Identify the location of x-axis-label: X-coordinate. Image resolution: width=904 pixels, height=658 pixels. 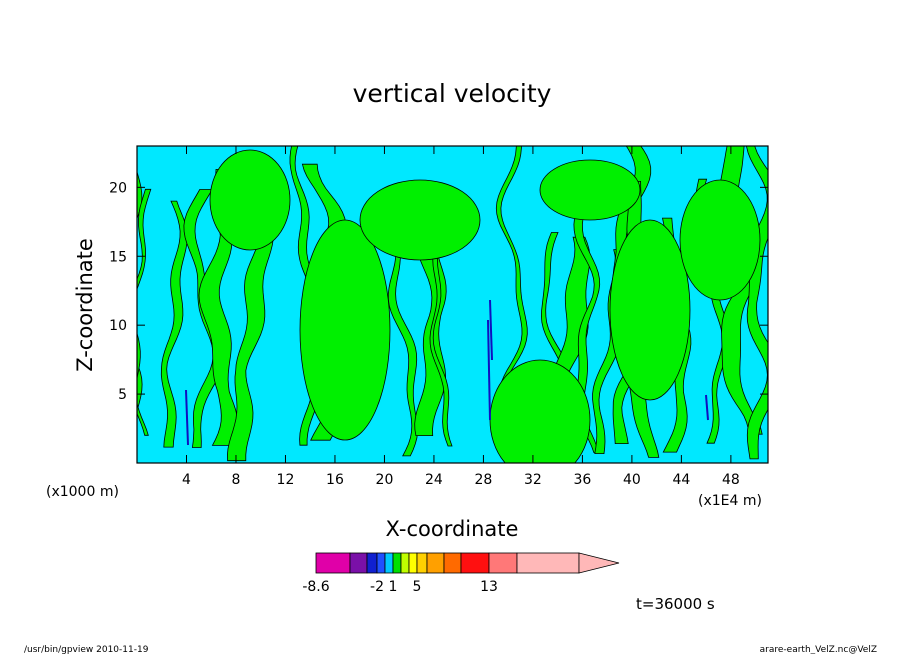
(452, 529).